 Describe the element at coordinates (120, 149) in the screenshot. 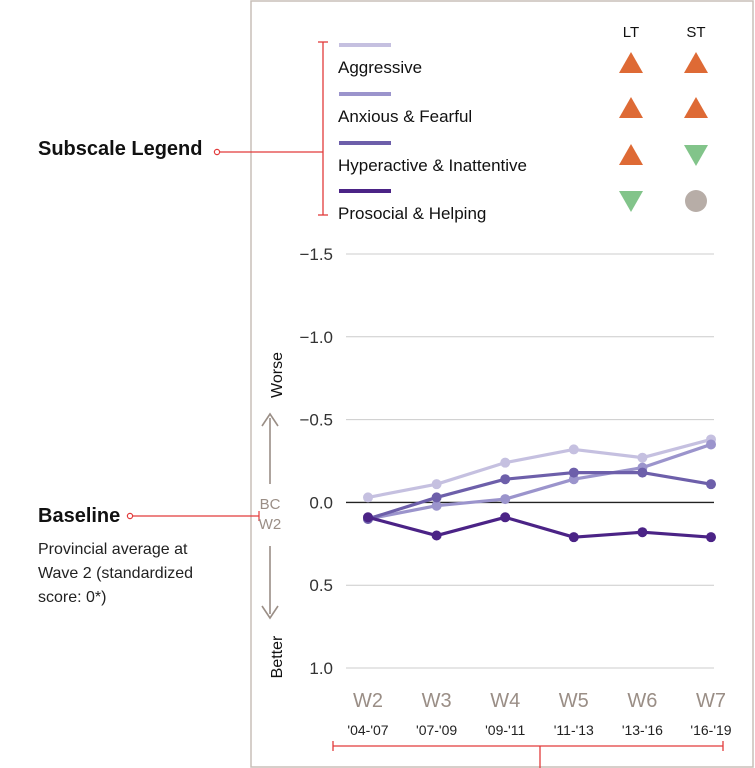

I see `legend-callout-title: Subscale Legend` at that location.